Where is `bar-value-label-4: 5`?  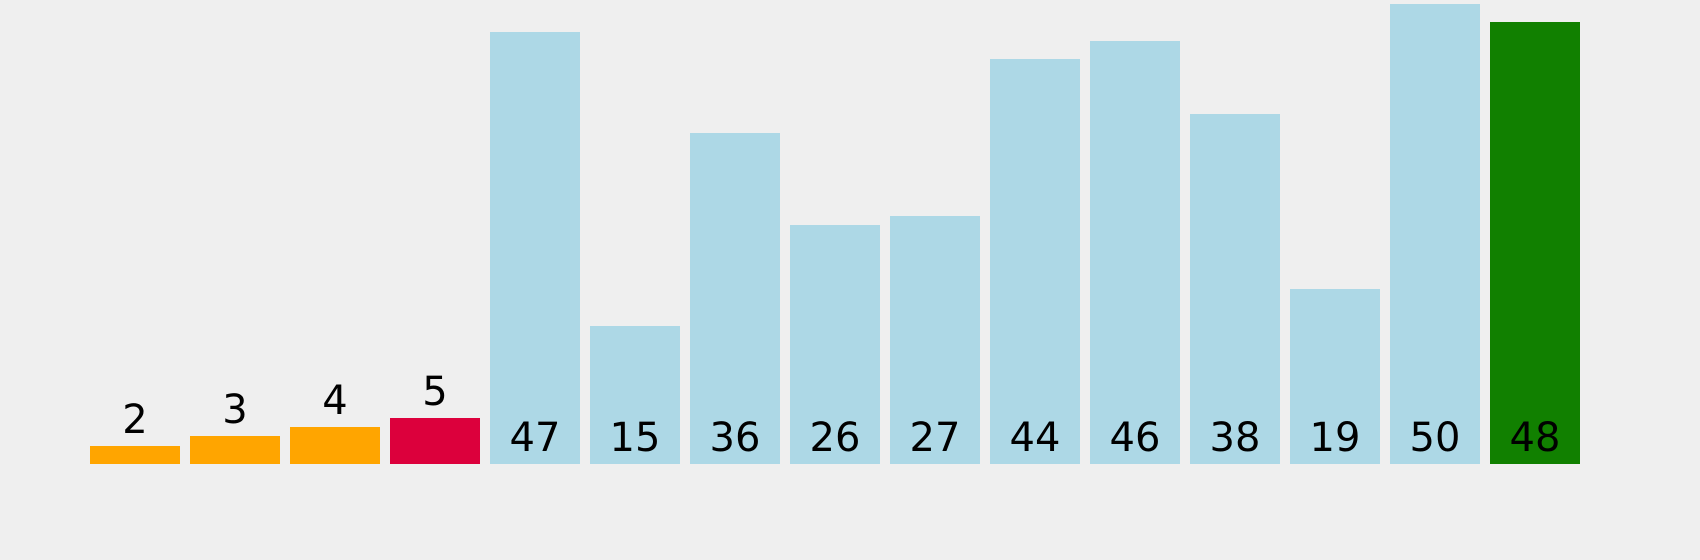 bar-value-label-4: 5 is located at coordinates (435, 392).